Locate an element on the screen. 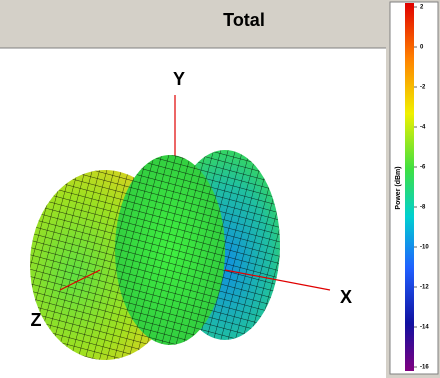 The height and width of the screenshot is (378, 440). axis-label: Y is located at coordinates (179, 79).